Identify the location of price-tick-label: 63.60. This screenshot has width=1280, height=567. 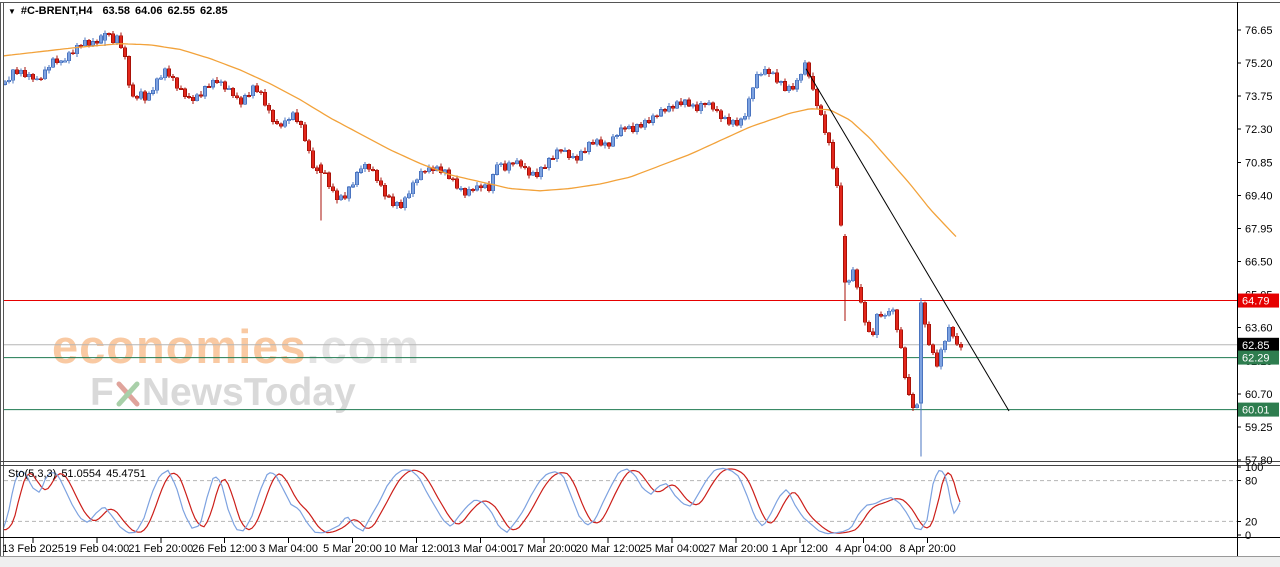
(1259, 329).